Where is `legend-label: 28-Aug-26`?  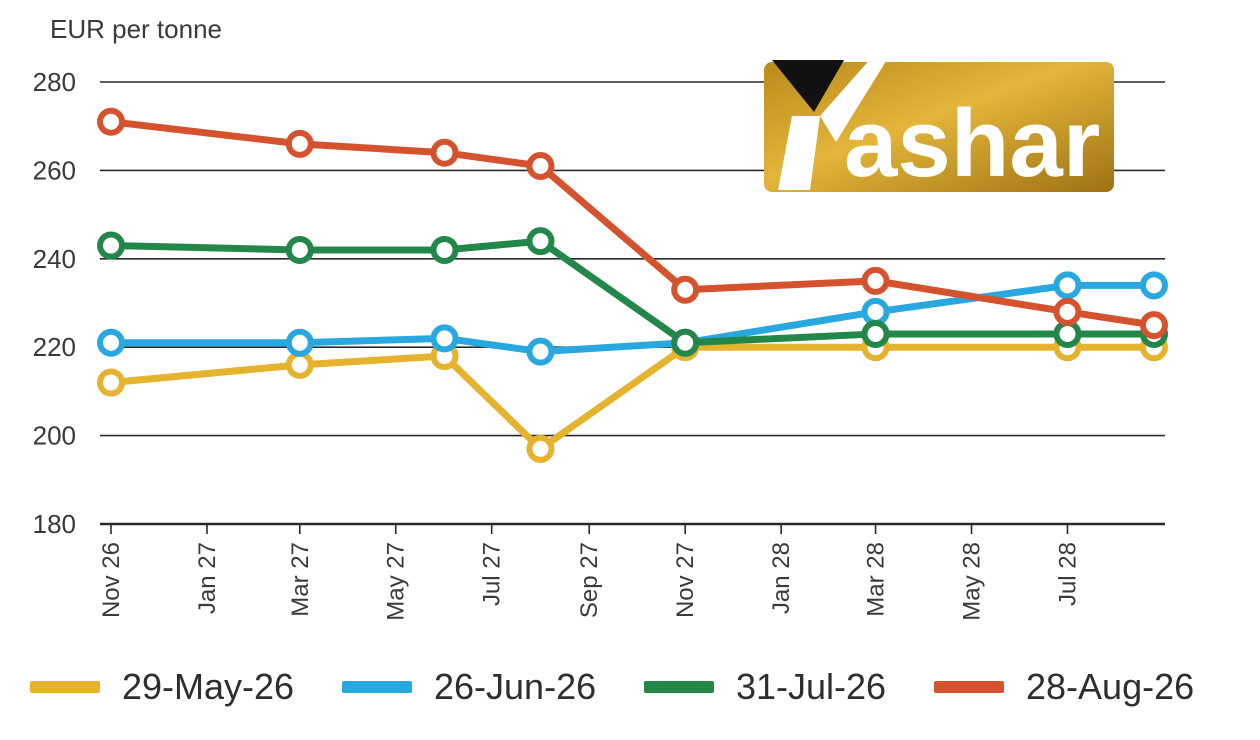 legend-label: 28-Aug-26 is located at coordinates (1110, 686).